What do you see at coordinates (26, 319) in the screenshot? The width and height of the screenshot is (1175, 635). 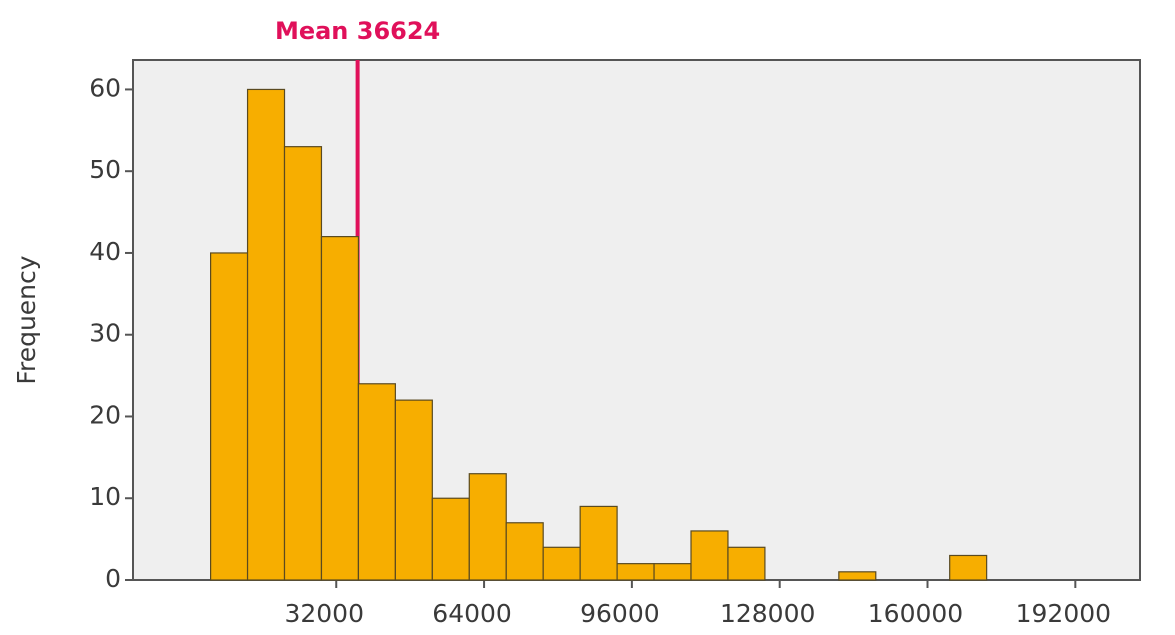 I see `y-axis-label: Frequency` at bounding box center [26, 319].